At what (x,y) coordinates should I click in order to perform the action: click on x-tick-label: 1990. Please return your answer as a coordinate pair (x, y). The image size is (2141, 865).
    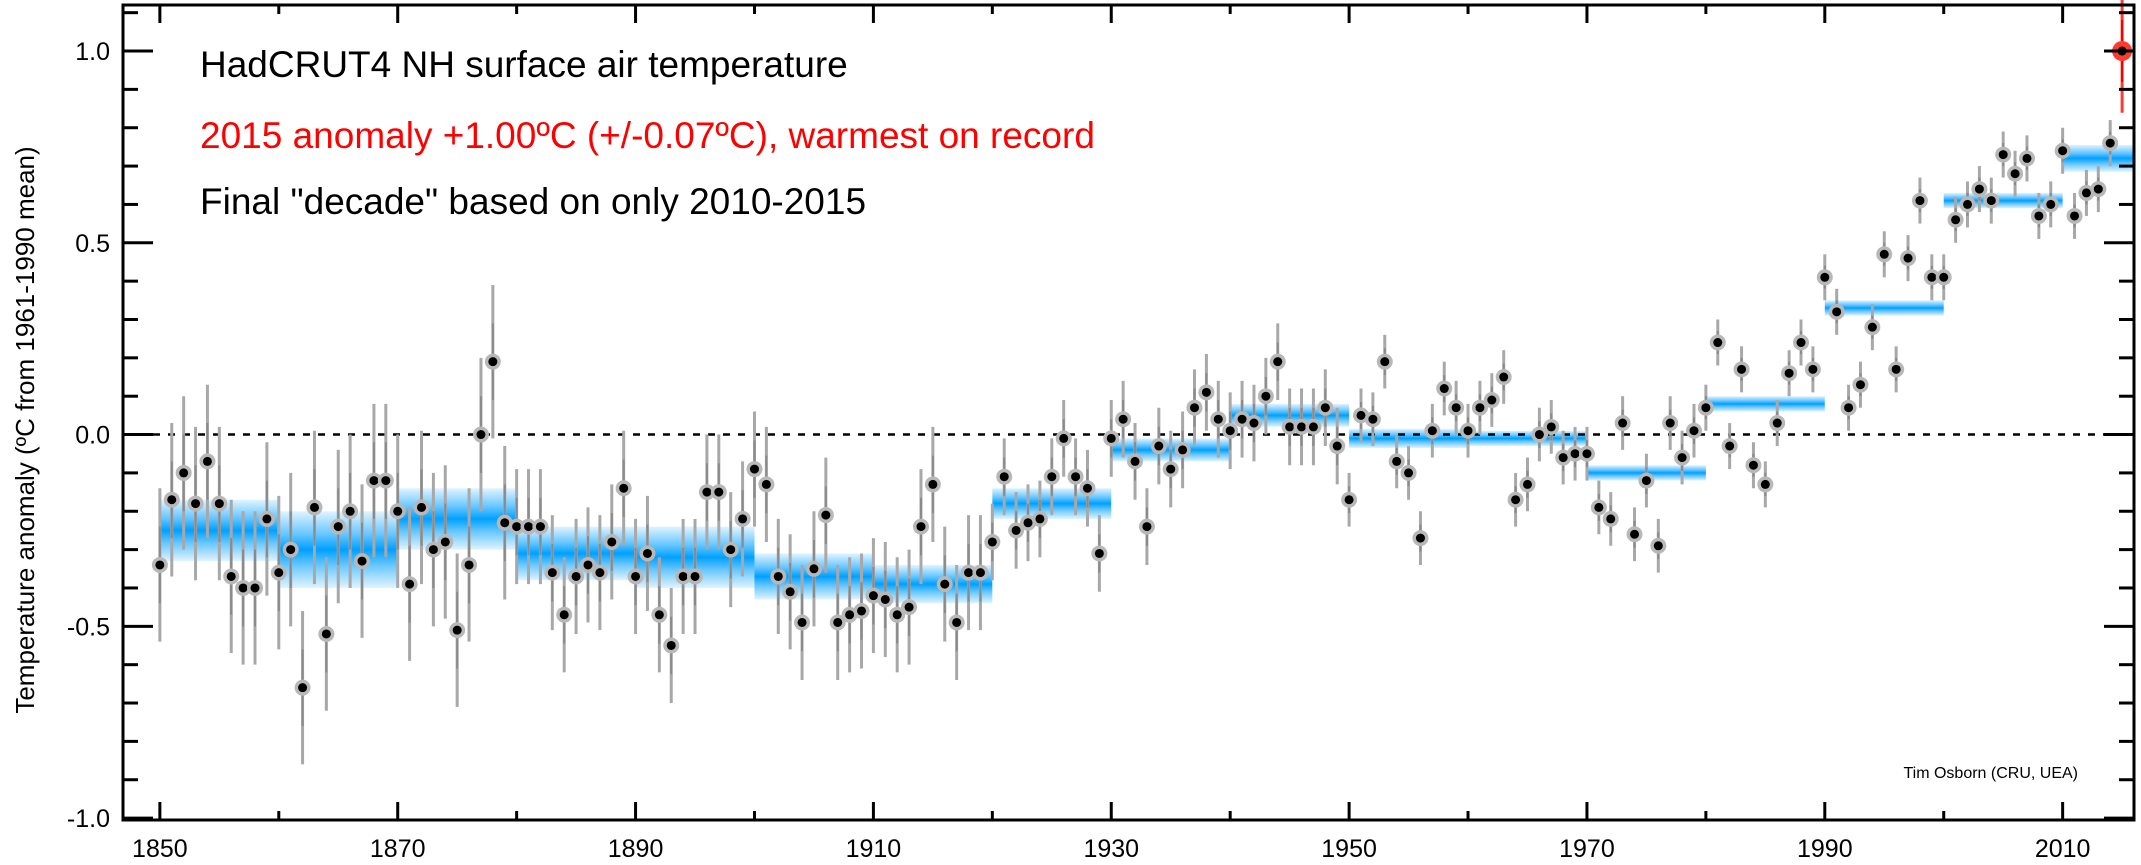
    Looking at the image, I should click on (1825, 849).